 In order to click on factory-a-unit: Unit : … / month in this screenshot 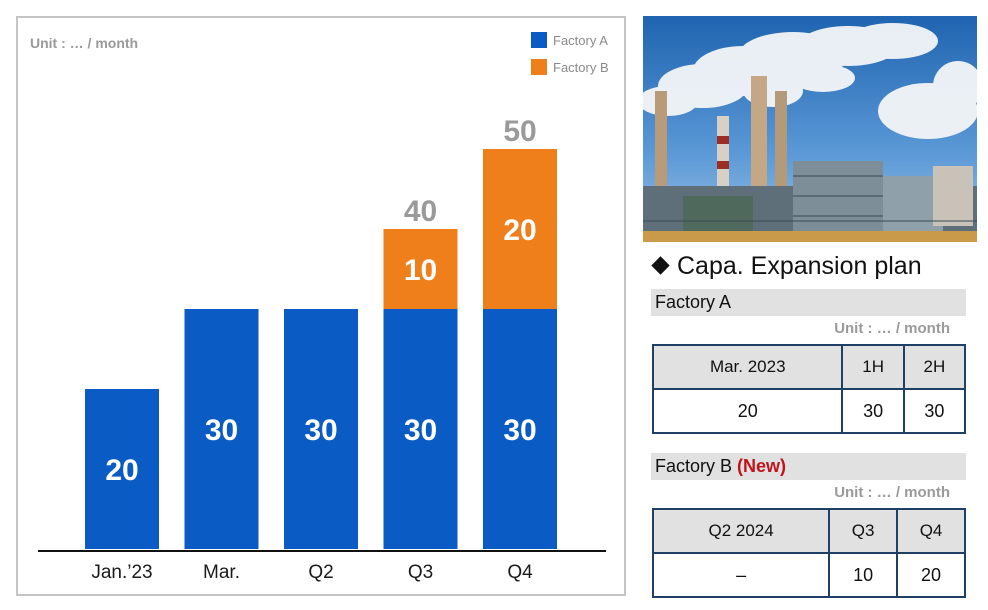, I will do `click(892, 328)`.